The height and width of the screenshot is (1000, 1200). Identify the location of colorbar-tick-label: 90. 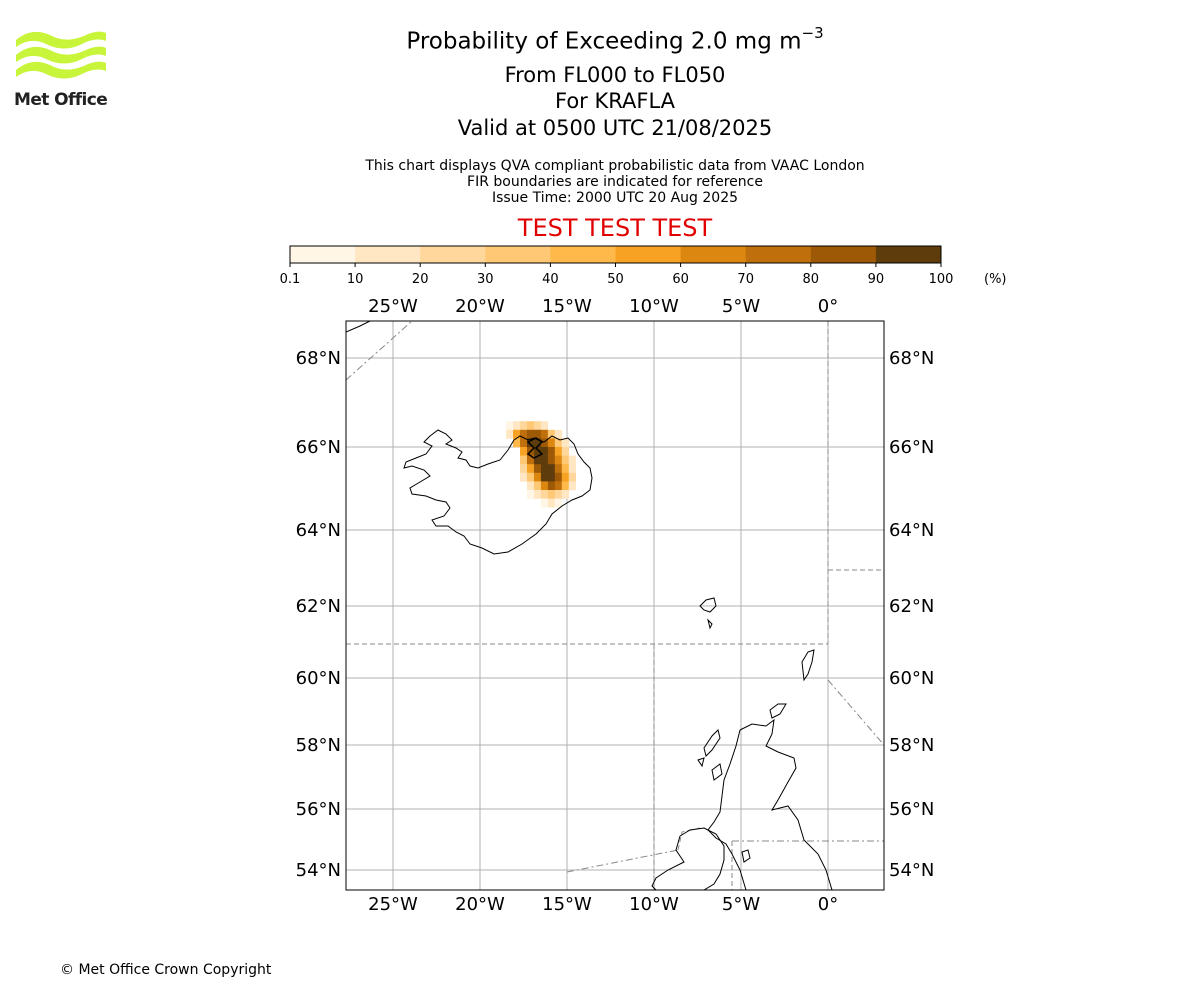
(876, 279).